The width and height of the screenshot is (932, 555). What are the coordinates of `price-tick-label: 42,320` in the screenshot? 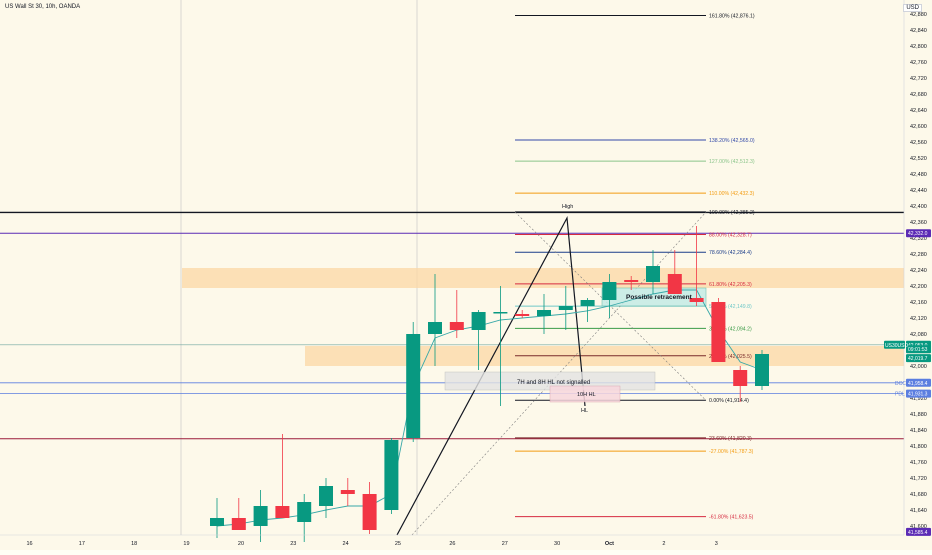 It's located at (918, 239).